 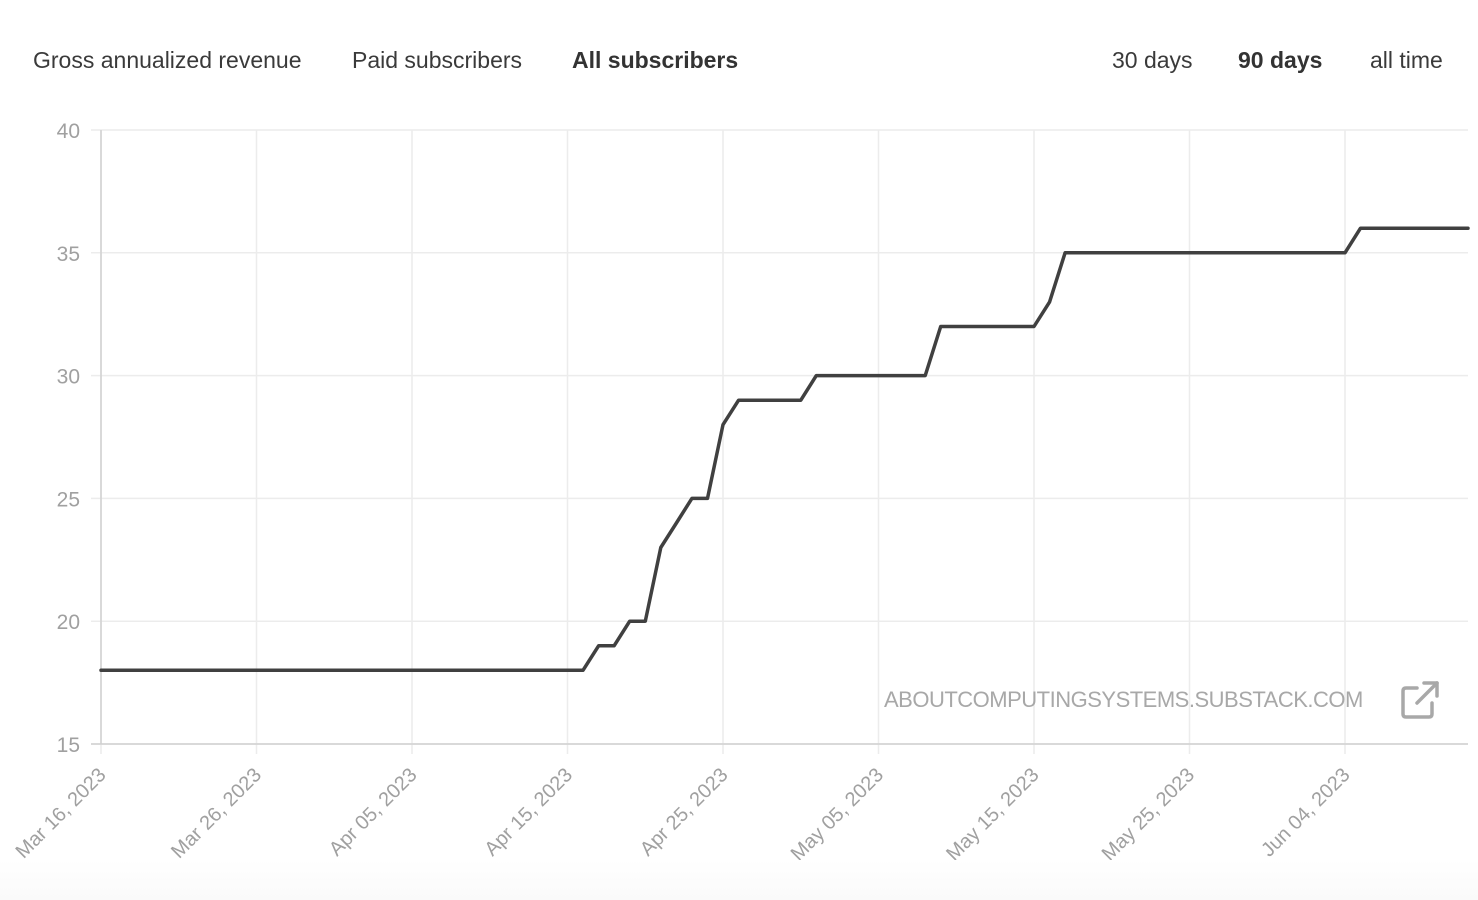 What do you see at coordinates (68, 438) in the screenshot?
I see `y-tick-labels: 15 20 25 30 35 40` at bounding box center [68, 438].